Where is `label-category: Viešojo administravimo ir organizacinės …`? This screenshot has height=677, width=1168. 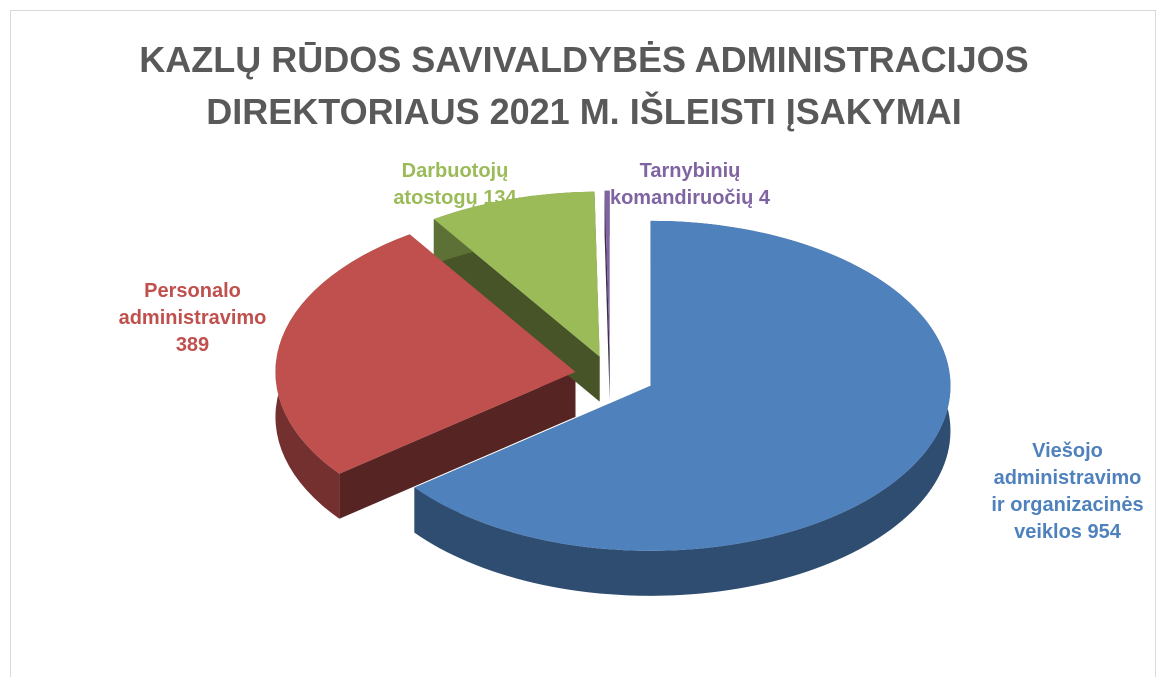
label-category: Viešojo administravimo ir organizacinės … is located at coordinates (1067, 491).